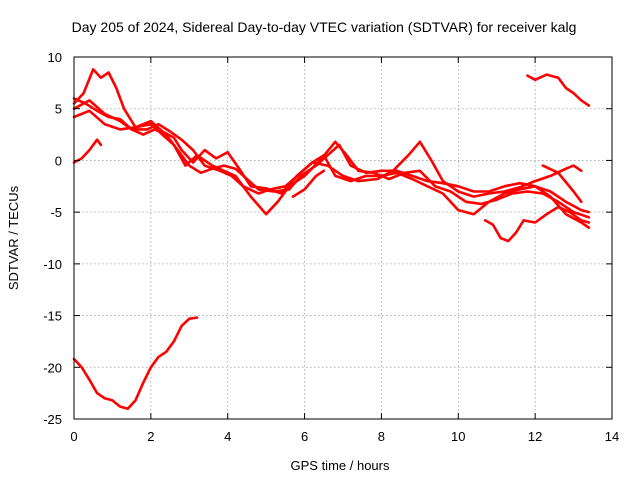 The height and width of the screenshot is (480, 640). What do you see at coordinates (73, 436) in the screenshot?
I see `x-tick-label: 0` at bounding box center [73, 436].